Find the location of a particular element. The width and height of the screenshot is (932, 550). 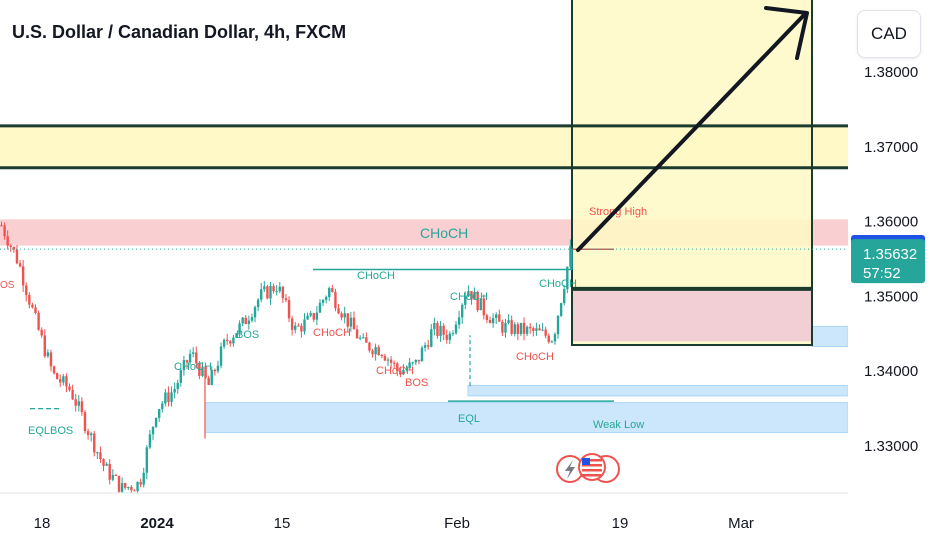

eqlbos-label: EQLBOS is located at coordinates (50, 431).